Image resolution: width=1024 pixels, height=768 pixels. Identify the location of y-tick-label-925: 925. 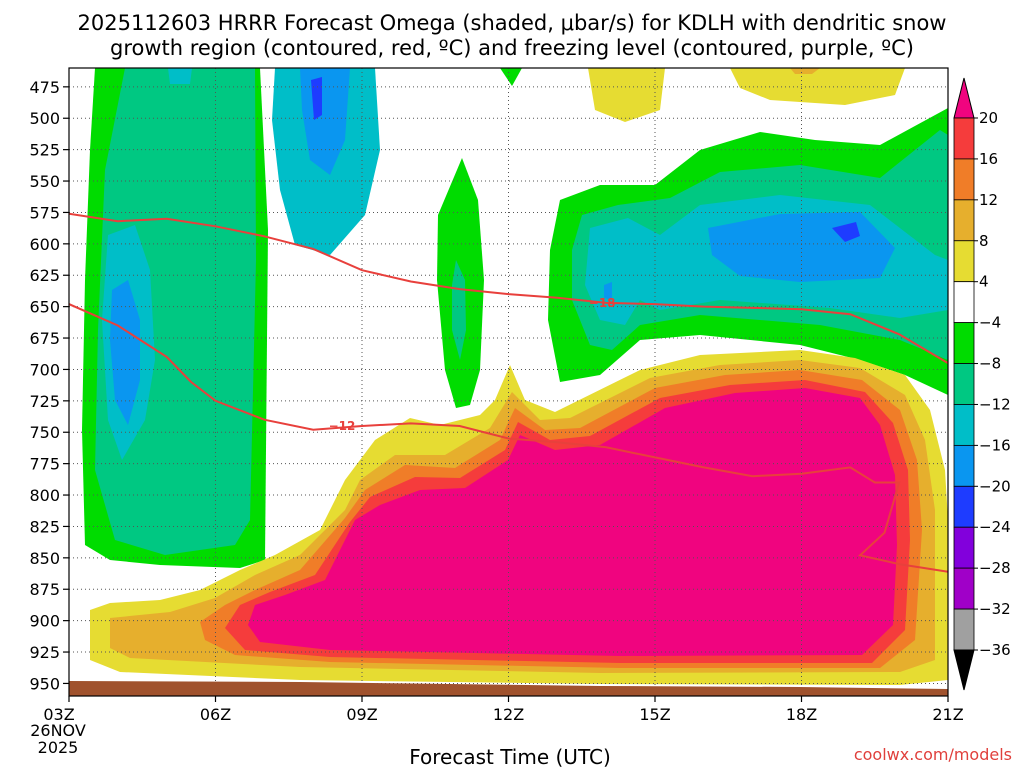
(44, 652).